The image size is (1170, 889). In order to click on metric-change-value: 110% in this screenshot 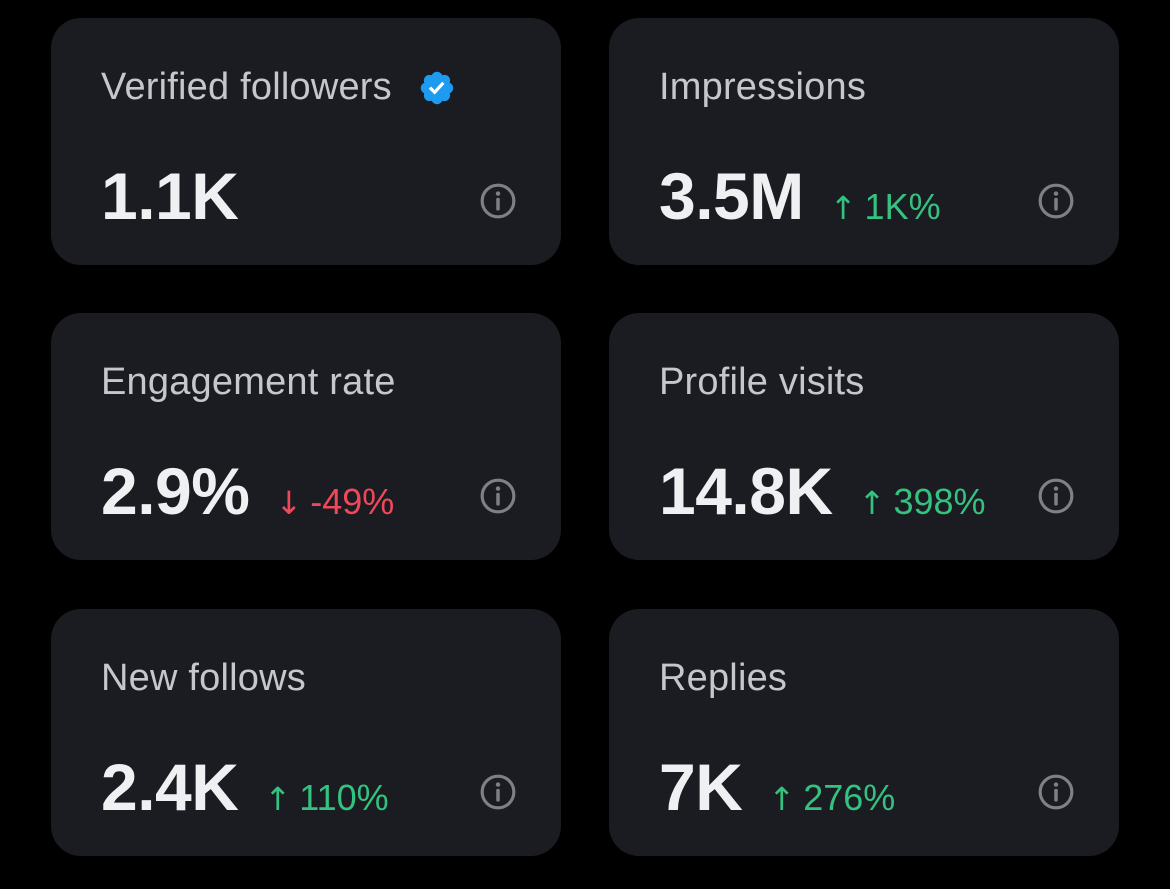, I will do `click(344, 797)`.